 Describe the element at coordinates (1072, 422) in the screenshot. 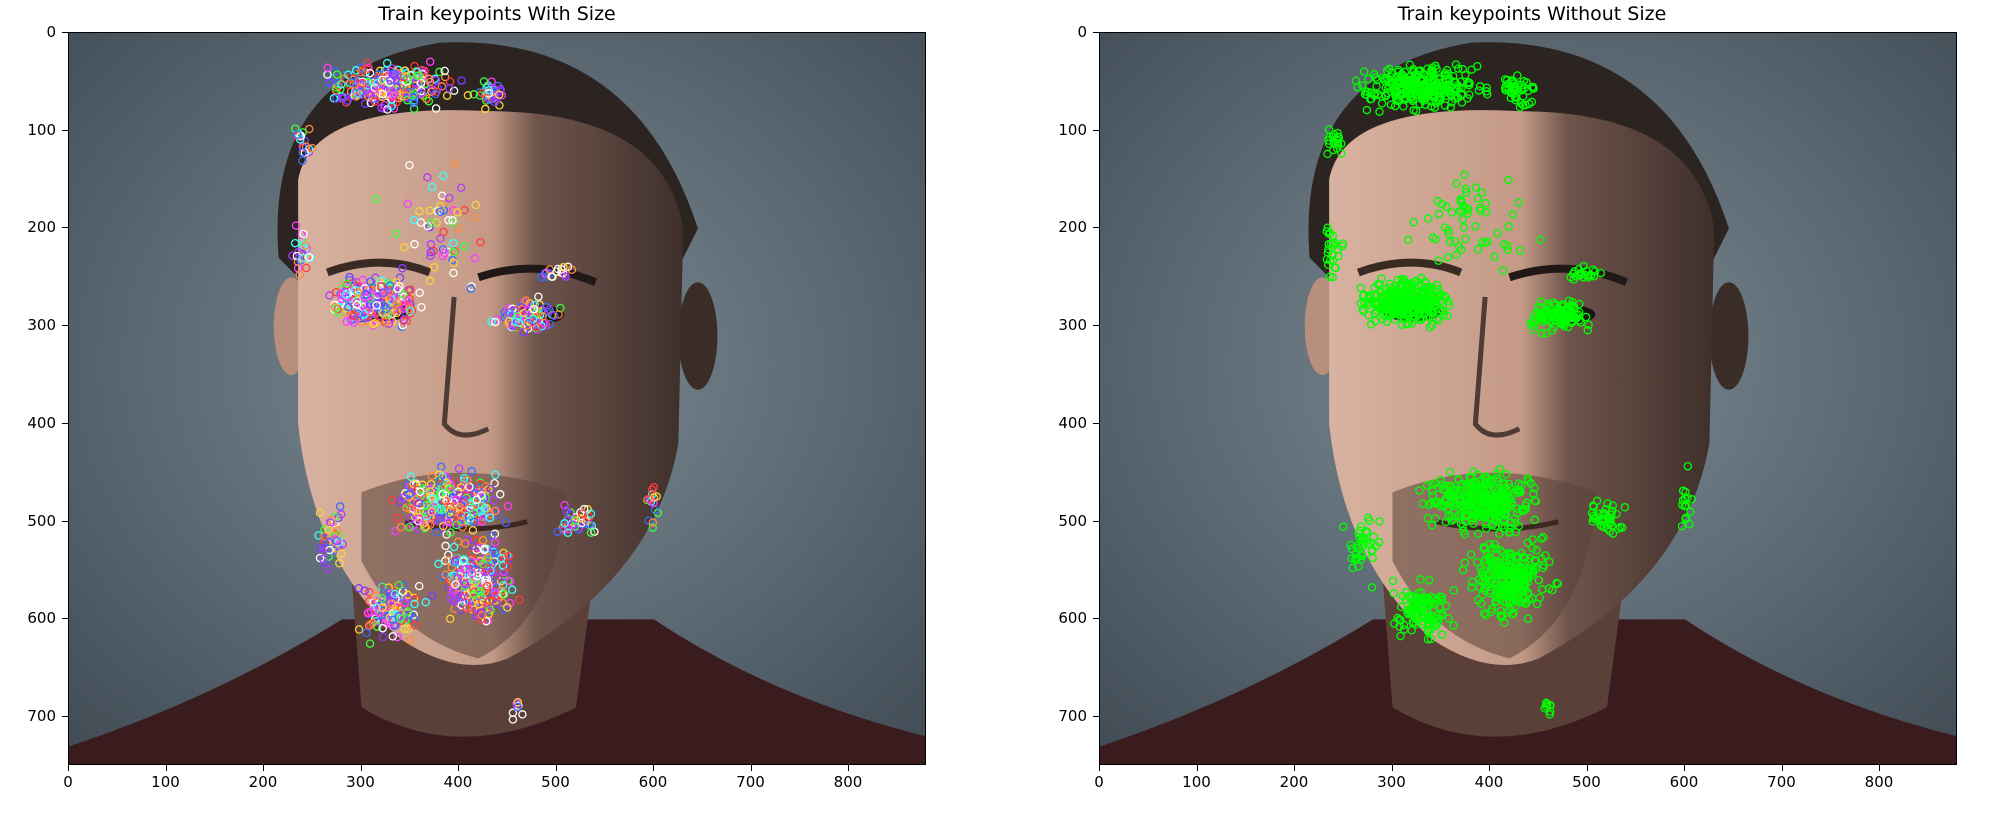

I see `y-tick-label: 400` at that location.